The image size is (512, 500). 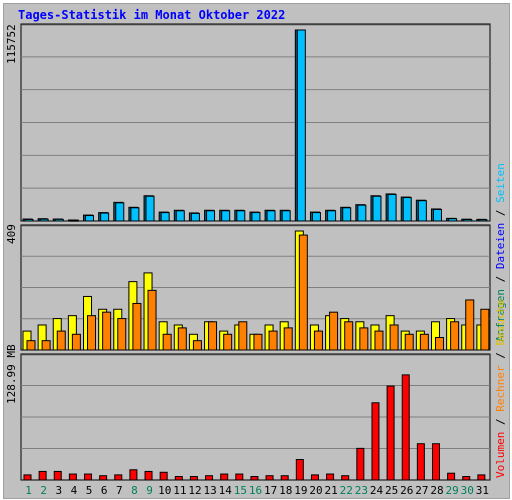 What do you see at coordinates (28, 490) in the screenshot?
I see `day-label: 1` at bounding box center [28, 490].